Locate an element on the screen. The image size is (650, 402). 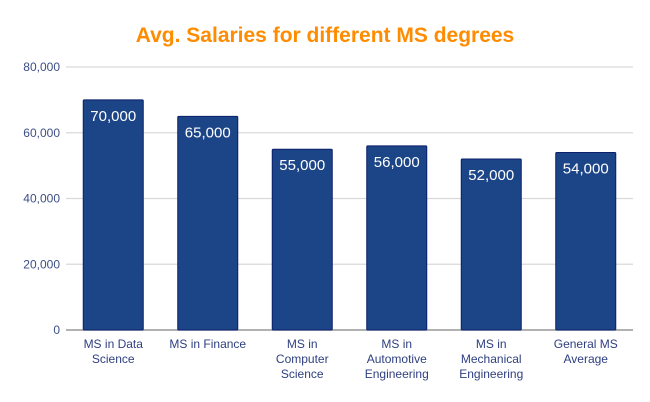
x-tick-label: MS in Finance is located at coordinates (207, 344).